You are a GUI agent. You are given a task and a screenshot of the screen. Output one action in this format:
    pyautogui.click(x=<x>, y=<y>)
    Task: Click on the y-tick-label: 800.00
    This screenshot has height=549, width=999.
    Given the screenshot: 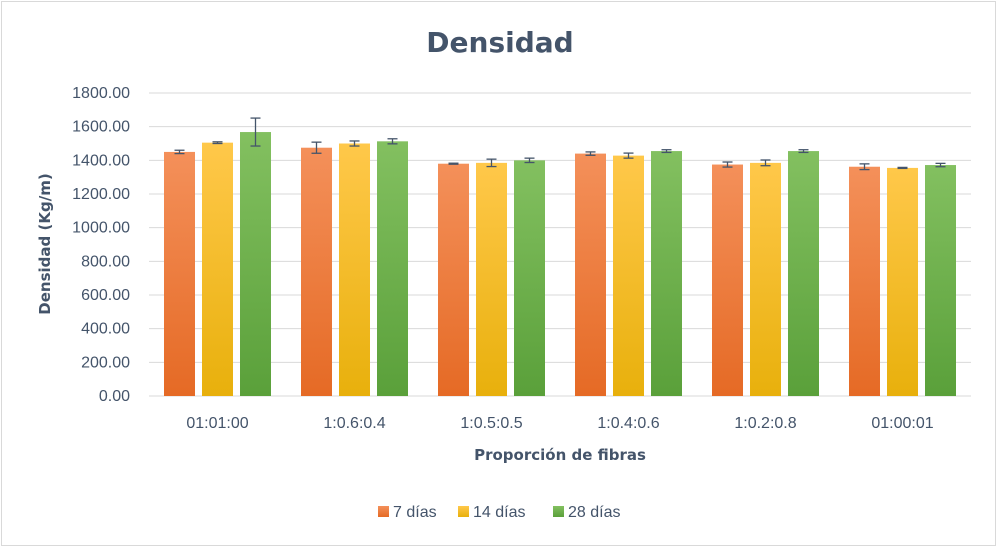 What is the action you would take?
    pyautogui.click(x=105, y=261)
    